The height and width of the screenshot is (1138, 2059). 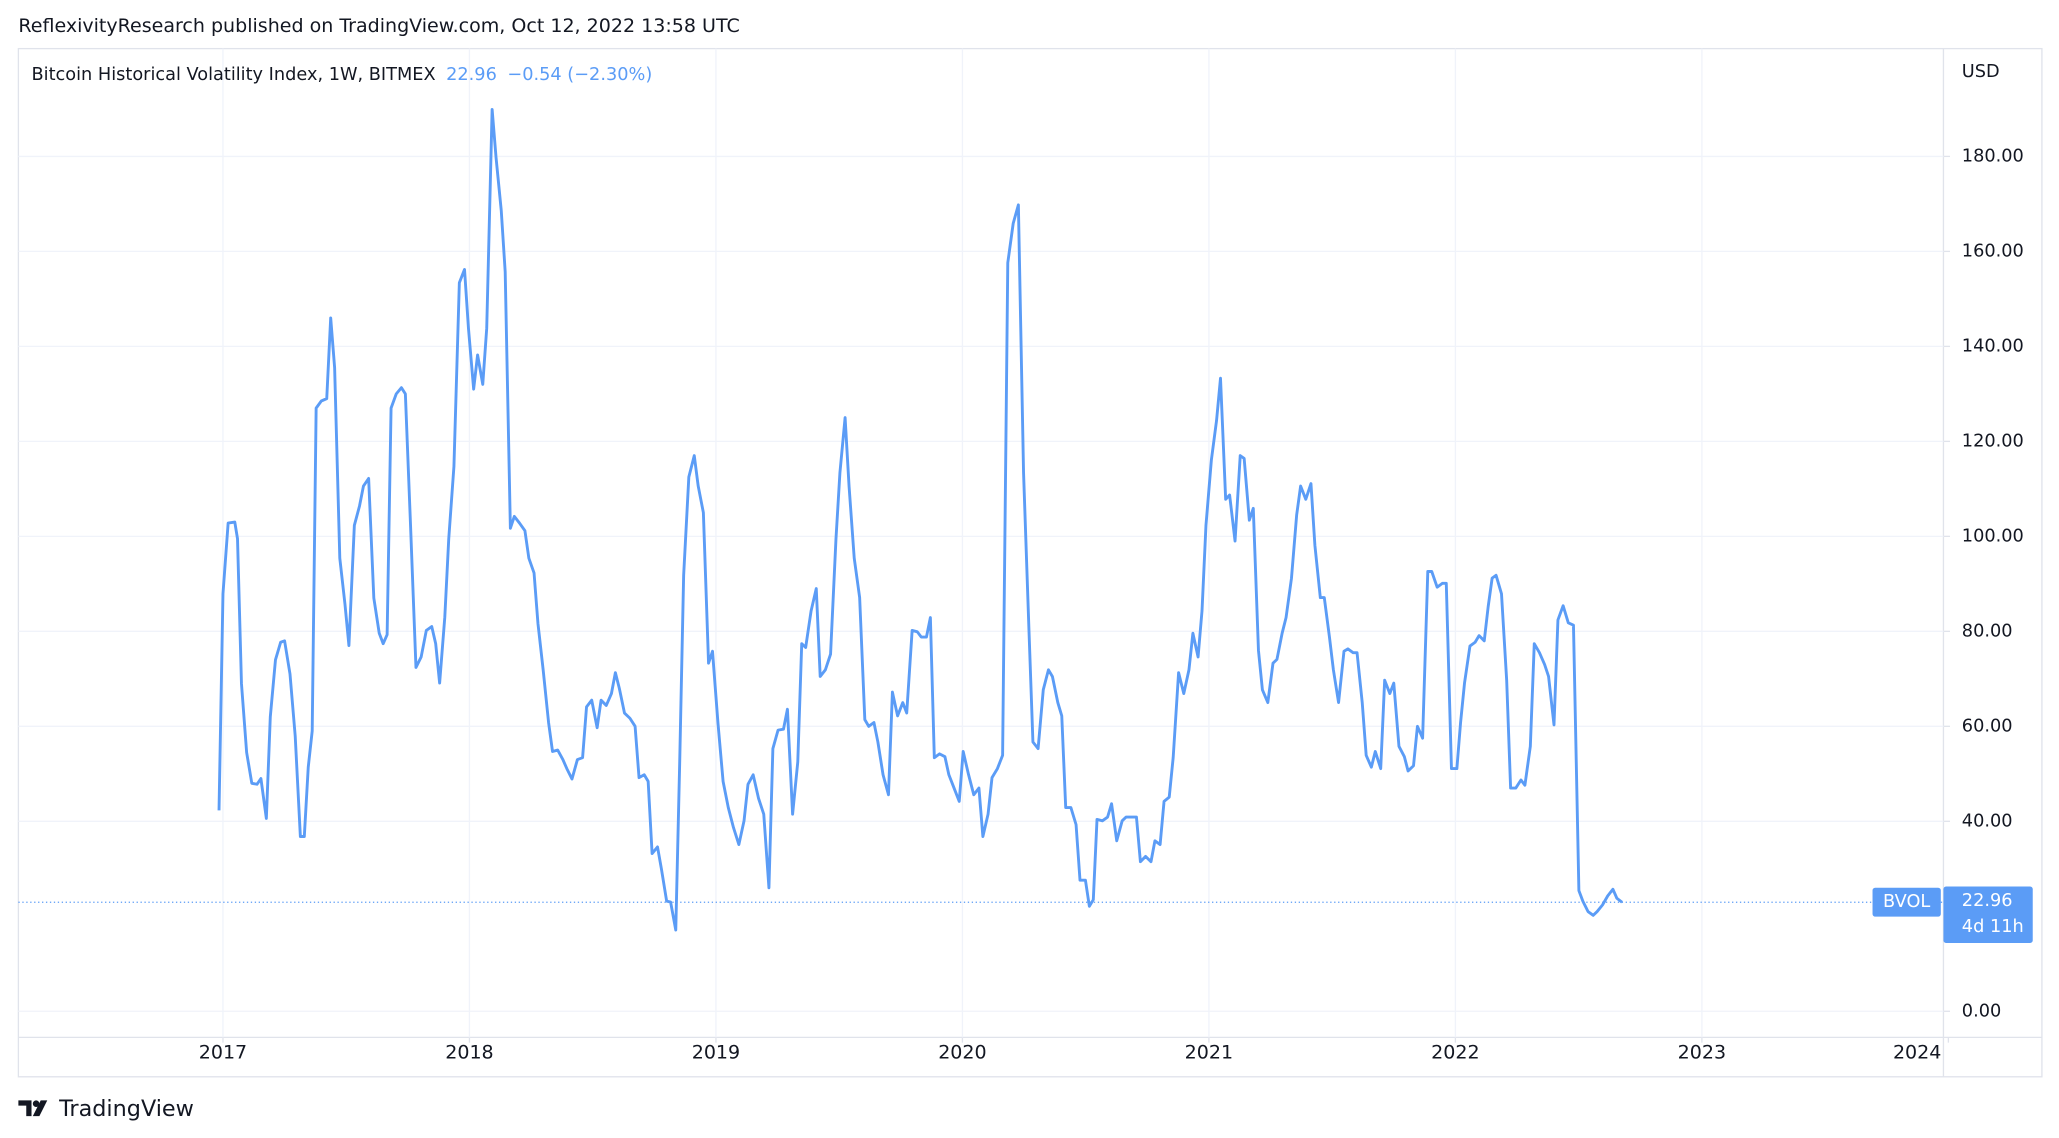 What do you see at coordinates (36, 1103) in the screenshot?
I see `logo-dot` at bounding box center [36, 1103].